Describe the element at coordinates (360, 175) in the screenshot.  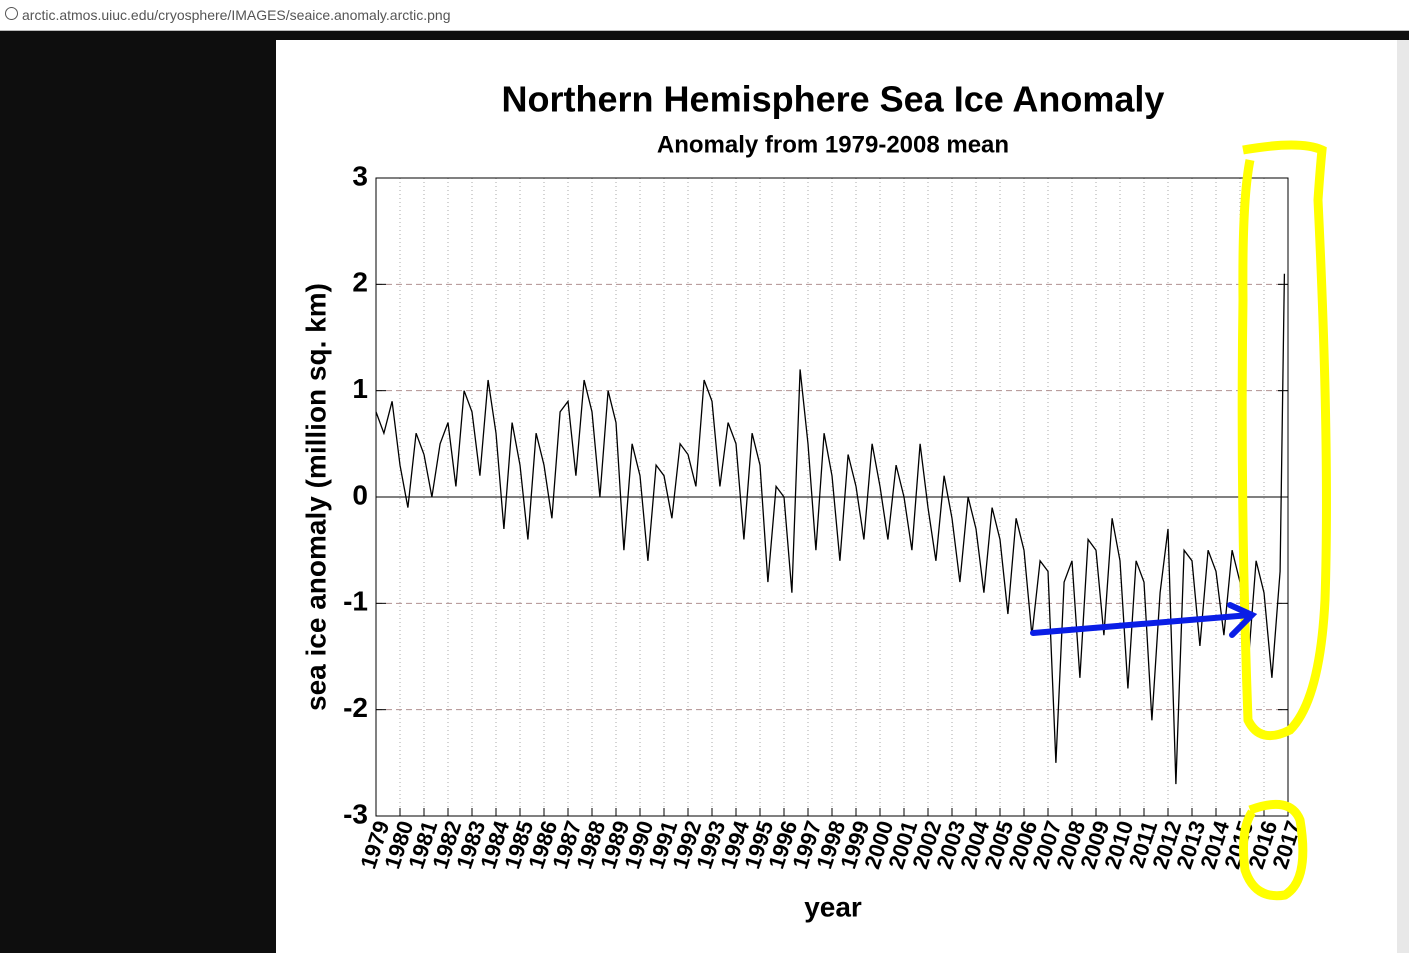
I see `y-tick-label: 3` at that location.